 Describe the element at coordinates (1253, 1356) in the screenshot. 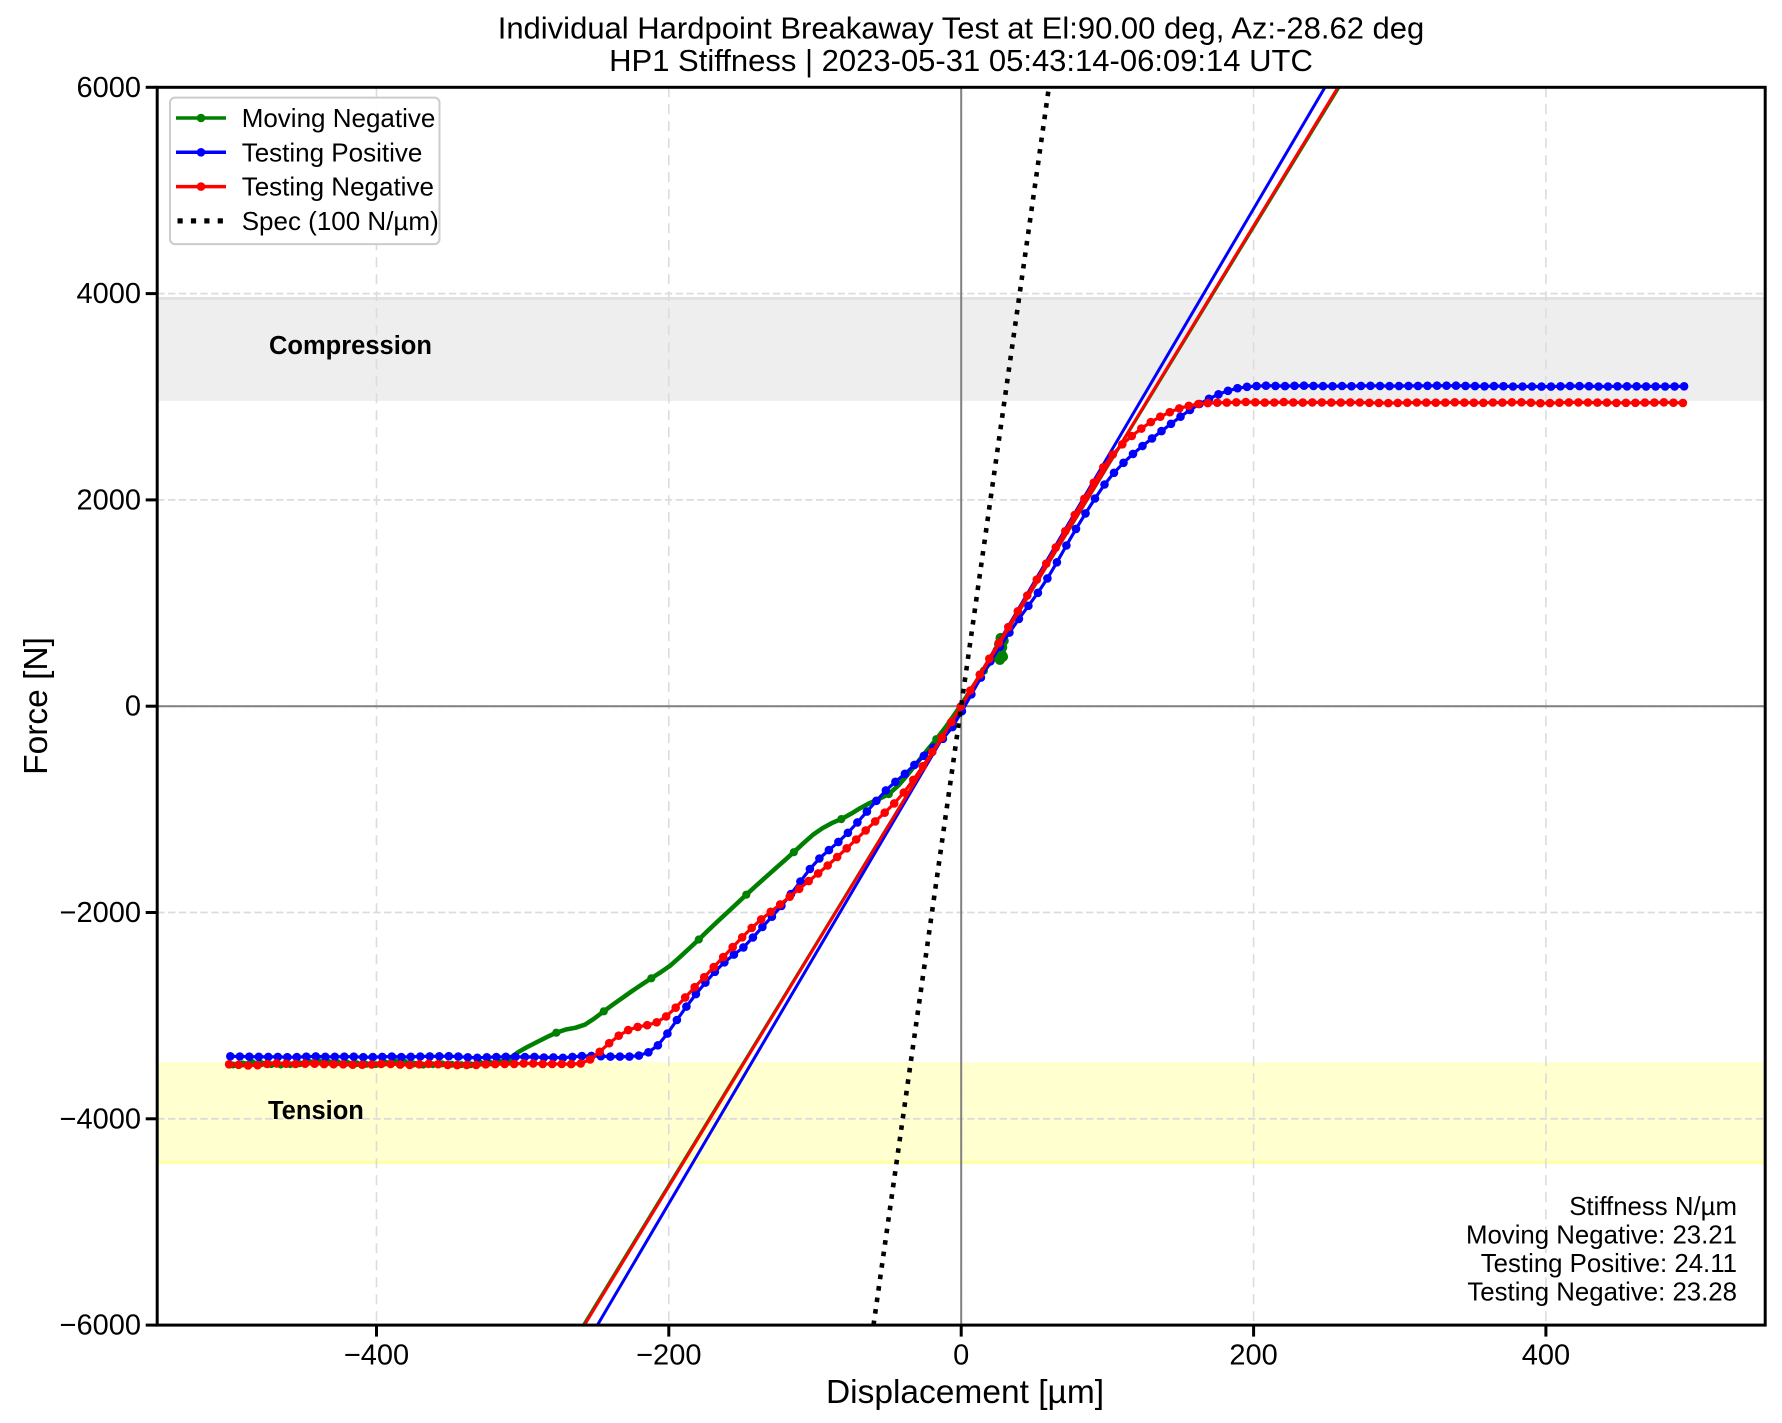

I see `svg-text: 200` at that location.